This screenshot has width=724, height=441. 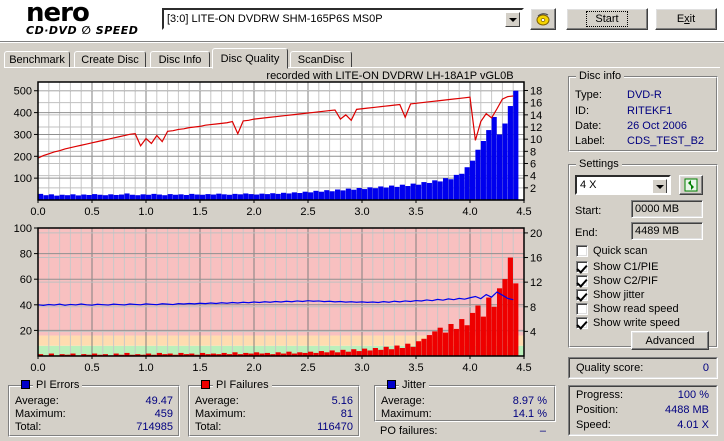 I want to click on advanced-button: Advanced, so click(x=670, y=340).